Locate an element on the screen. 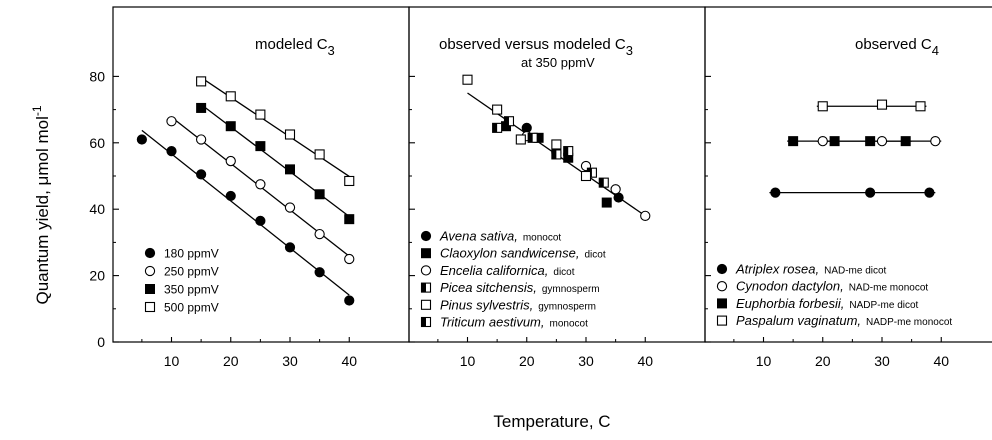  legend-label: 180 ppmV is located at coordinates (191, 254).